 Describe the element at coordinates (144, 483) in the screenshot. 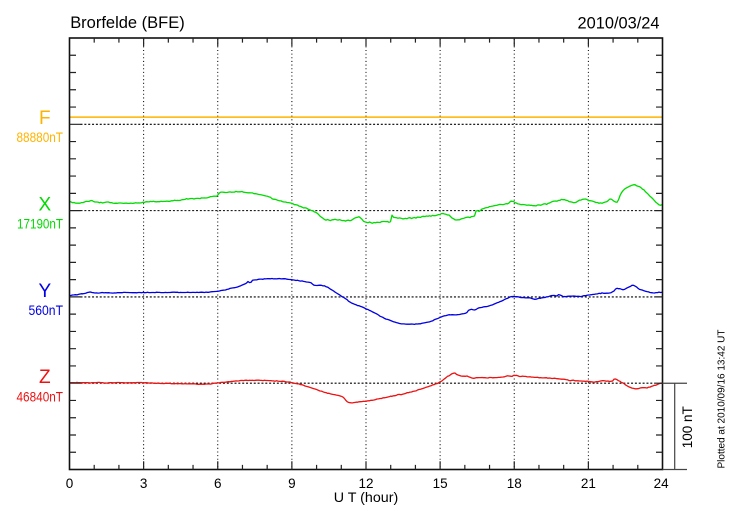

I see `svg-text: 3` at that location.